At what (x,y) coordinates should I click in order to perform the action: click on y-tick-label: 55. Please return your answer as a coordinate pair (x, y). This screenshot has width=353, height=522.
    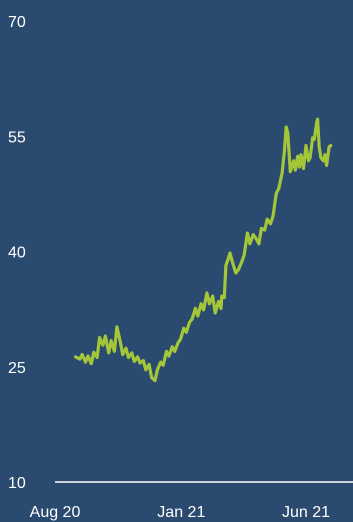
    Looking at the image, I should click on (17, 137).